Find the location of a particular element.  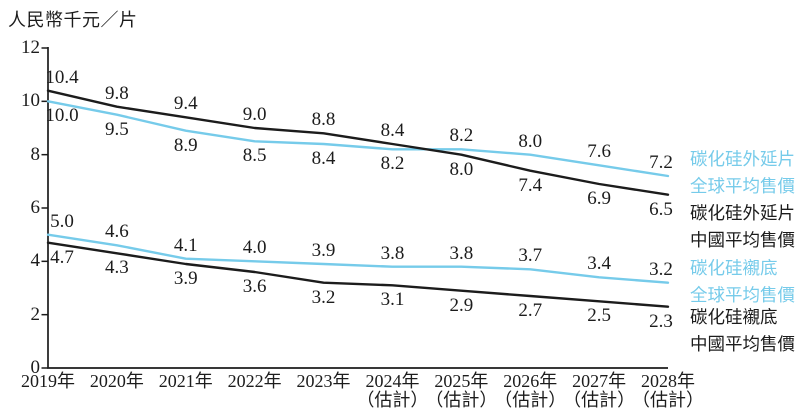

data-label-2: 3.9 is located at coordinates (323, 250).